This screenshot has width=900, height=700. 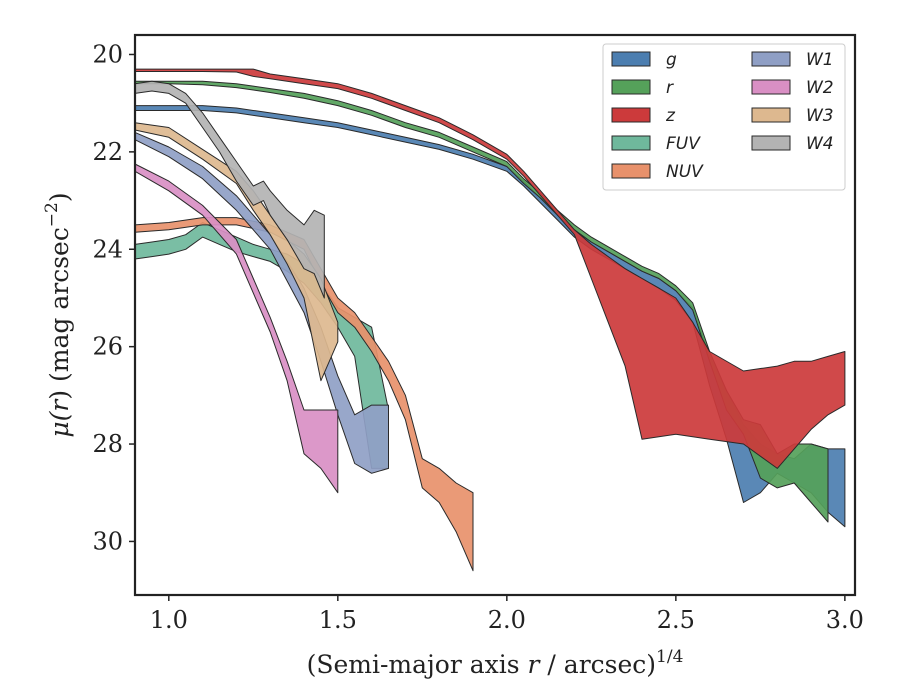 I want to click on legend-swatch-w2, so click(x=771, y=87).